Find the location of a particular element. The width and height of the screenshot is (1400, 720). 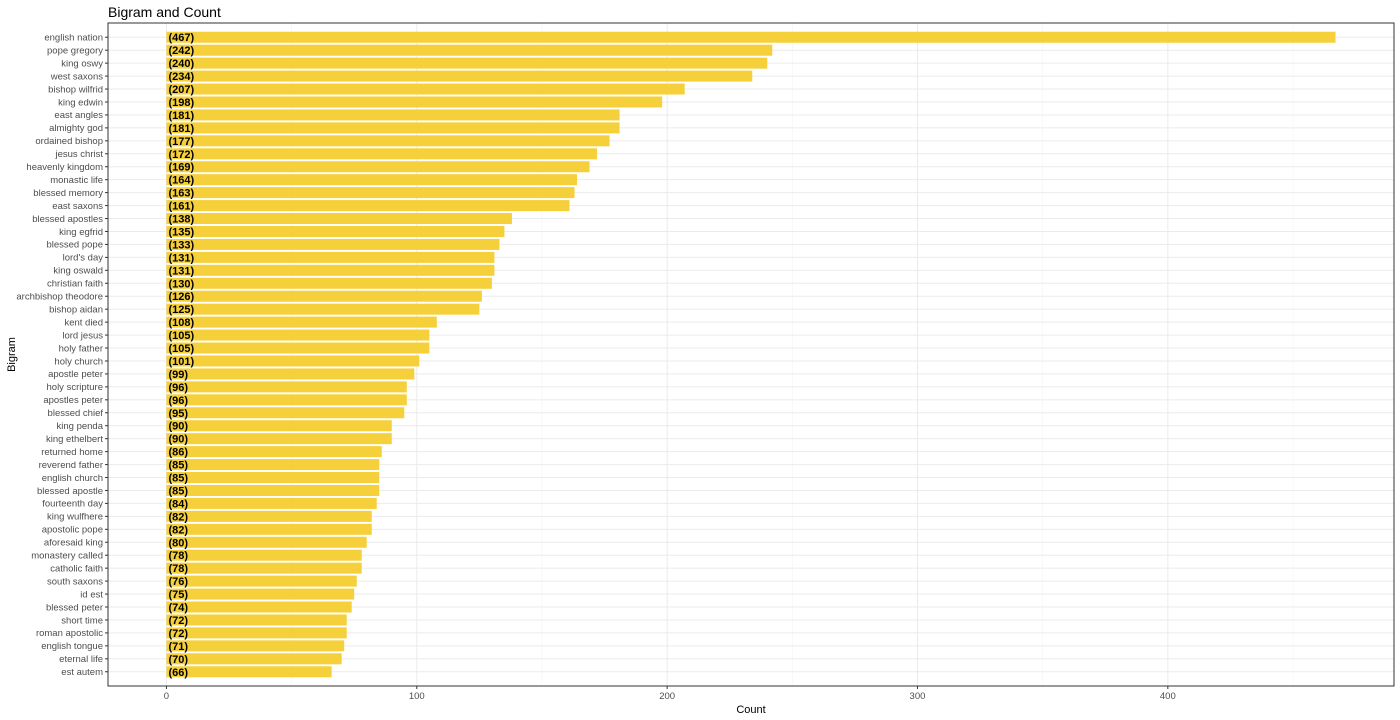

y-tick-label: english church is located at coordinates (72, 478).